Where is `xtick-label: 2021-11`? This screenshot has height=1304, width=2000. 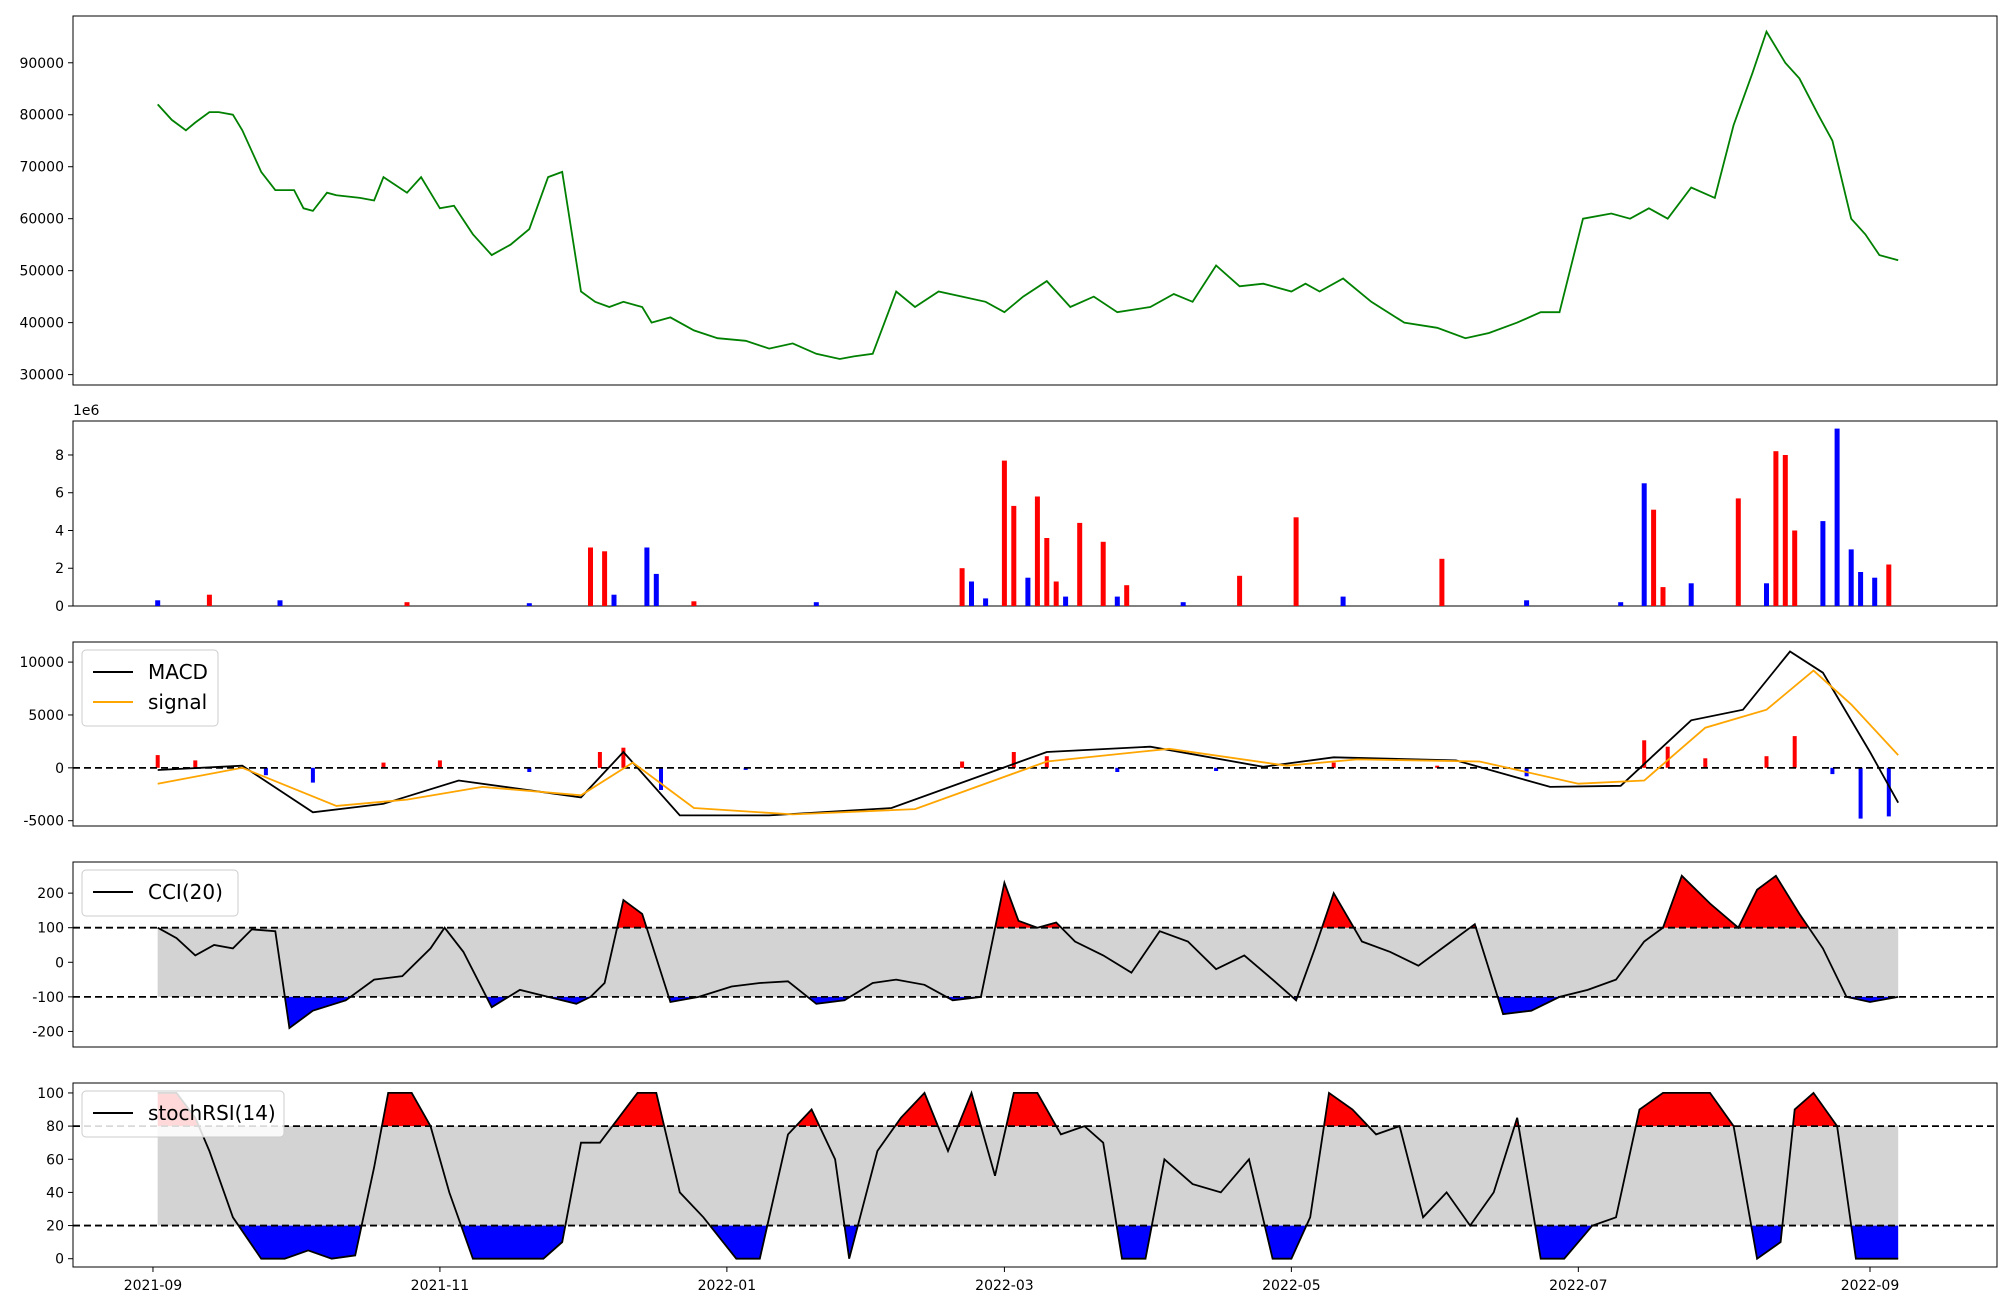
xtick-label: 2021-11 is located at coordinates (440, 1286).